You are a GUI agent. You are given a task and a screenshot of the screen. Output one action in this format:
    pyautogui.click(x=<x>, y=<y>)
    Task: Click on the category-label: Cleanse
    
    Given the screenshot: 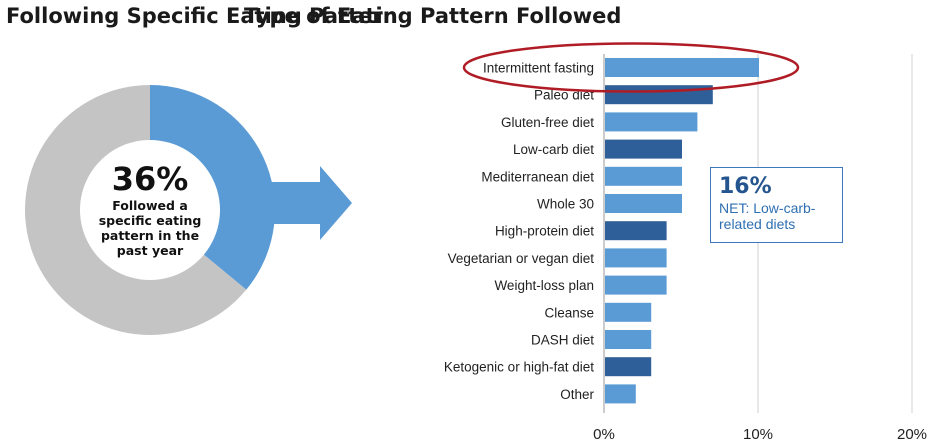 What is the action you would take?
    pyautogui.click(x=569, y=312)
    